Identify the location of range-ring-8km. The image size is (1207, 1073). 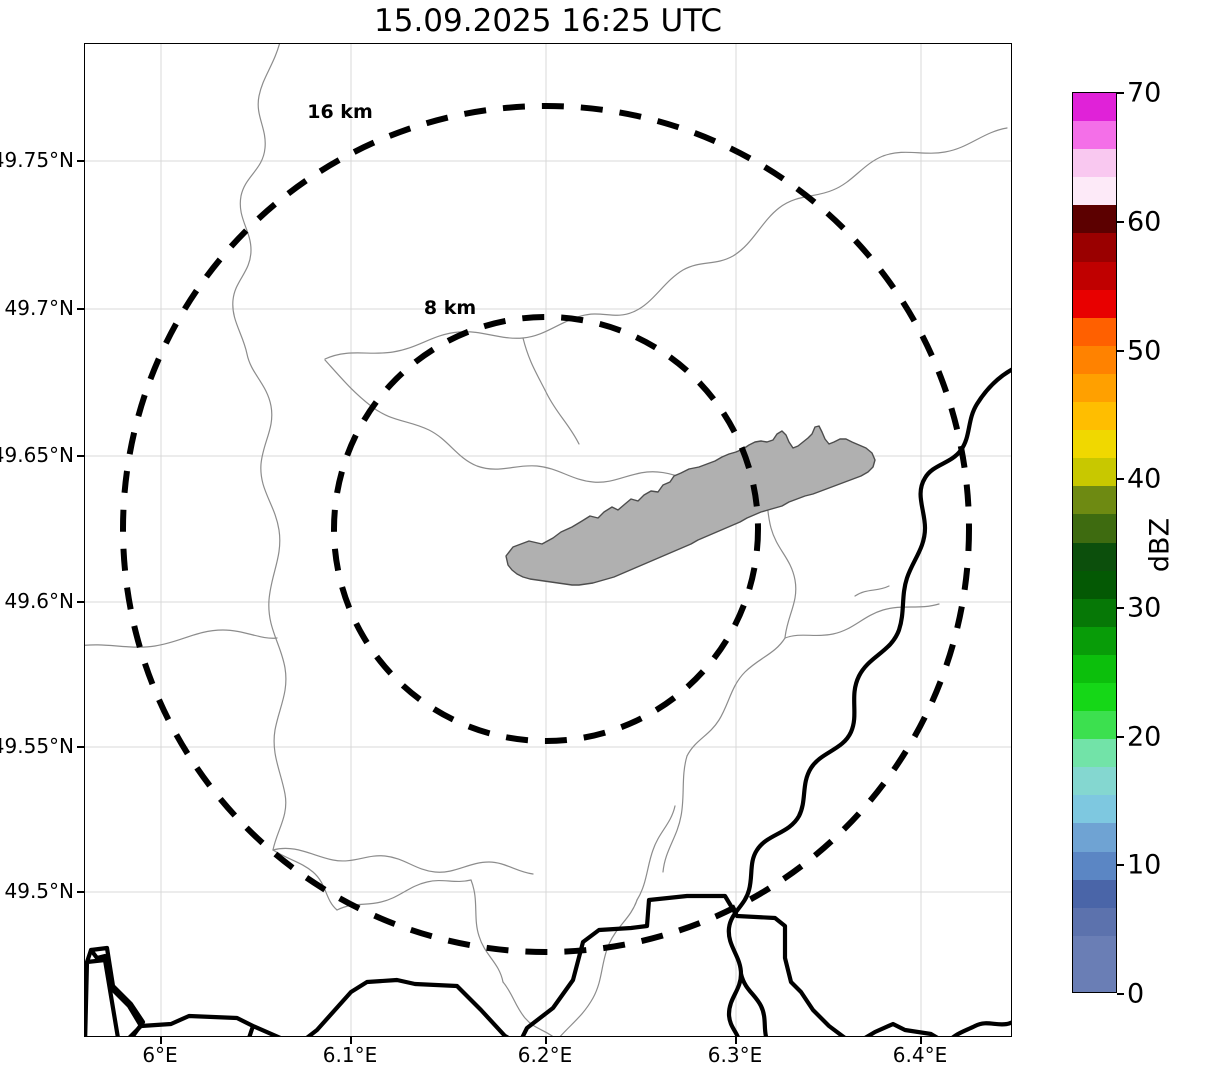
(546, 529).